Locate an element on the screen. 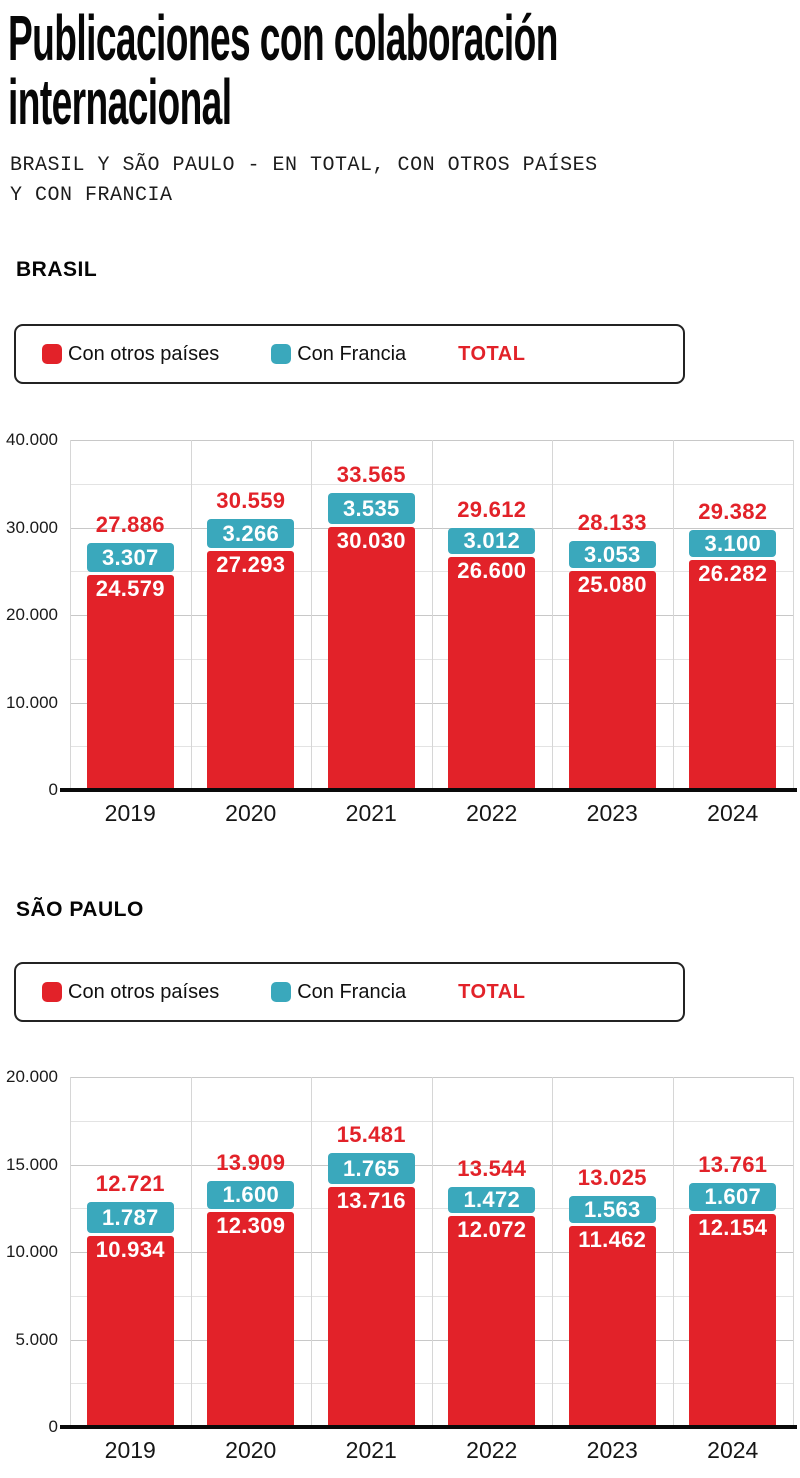  label-total: 29.612 is located at coordinates (492, 509).